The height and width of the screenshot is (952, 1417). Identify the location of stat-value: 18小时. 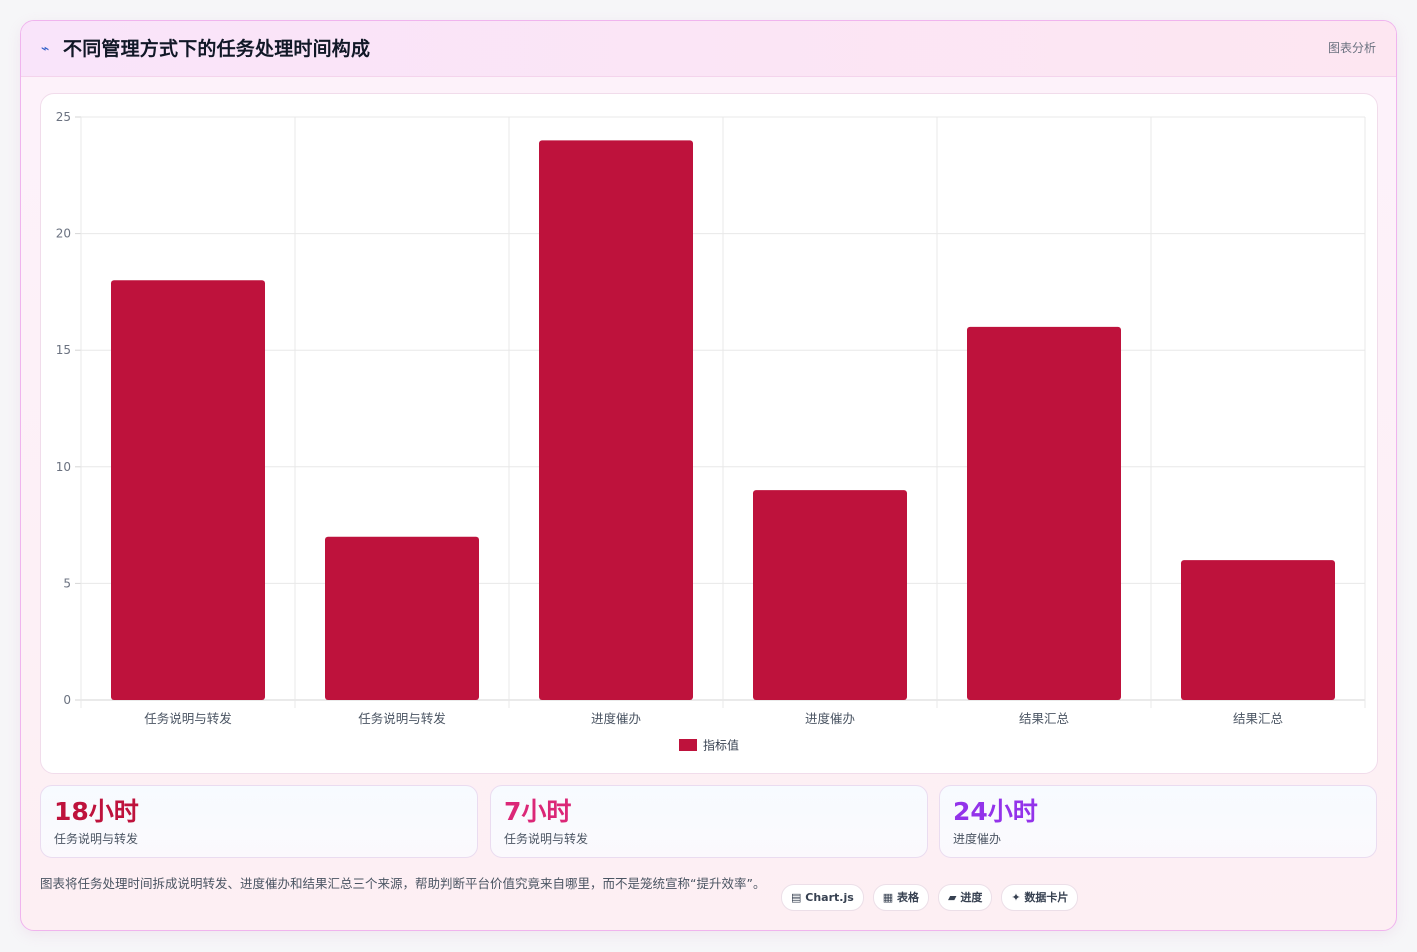
(96, 811).